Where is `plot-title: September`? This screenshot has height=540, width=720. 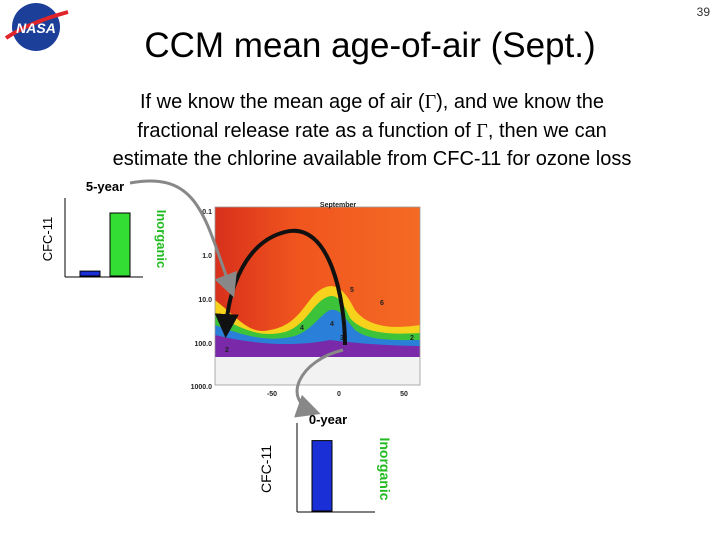
plot-title: September is located at coordinates (338, 205).